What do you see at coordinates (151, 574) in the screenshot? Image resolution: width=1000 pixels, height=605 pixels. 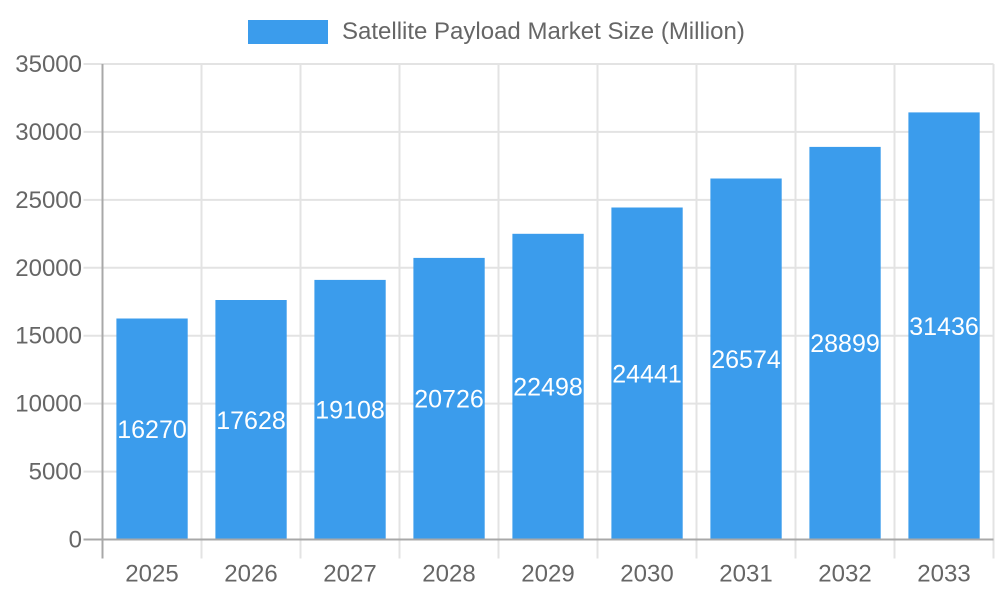 I see `svg-text: 2025` at bounding box center [151, 574].